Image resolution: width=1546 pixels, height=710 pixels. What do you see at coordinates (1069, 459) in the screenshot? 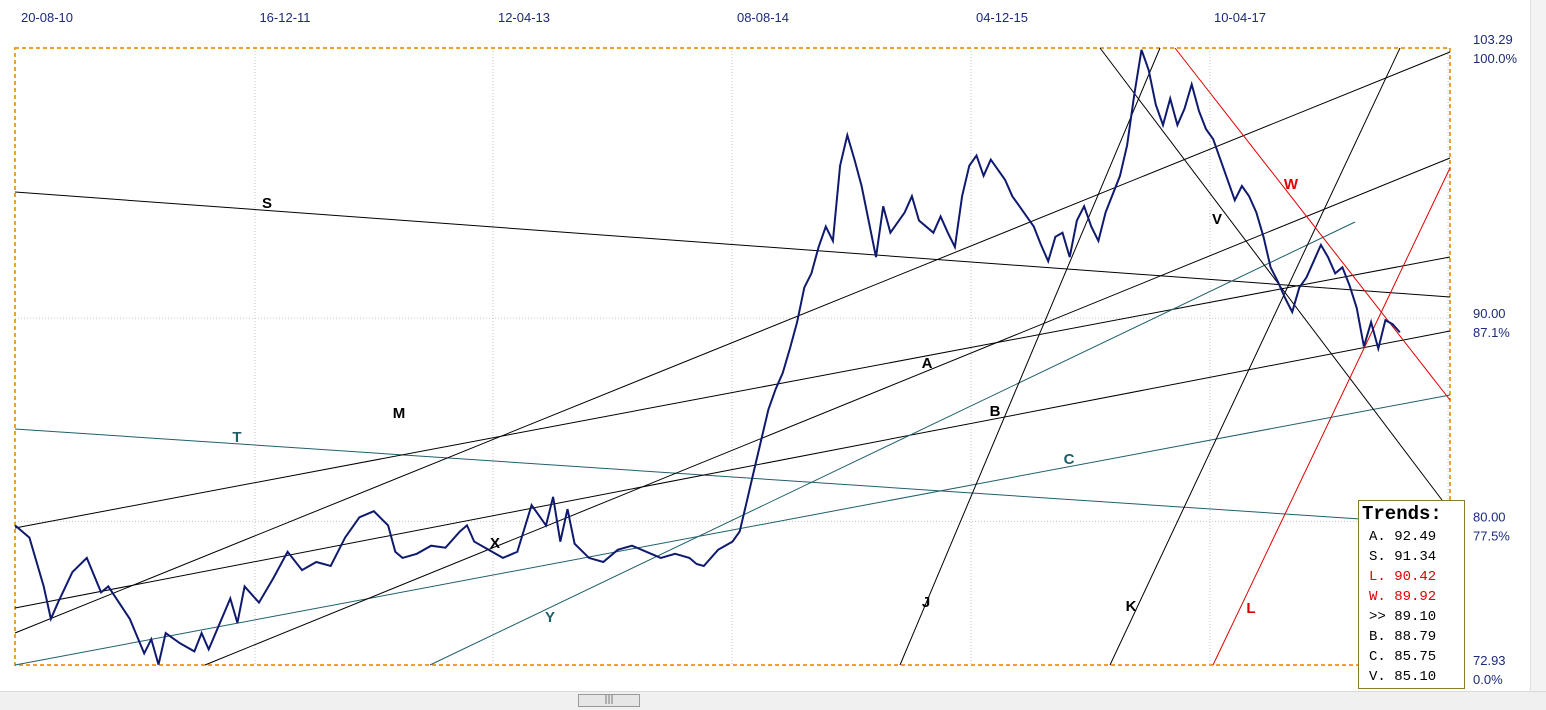
I see `trend-label-c: C` at bounding box center [1069, 459].